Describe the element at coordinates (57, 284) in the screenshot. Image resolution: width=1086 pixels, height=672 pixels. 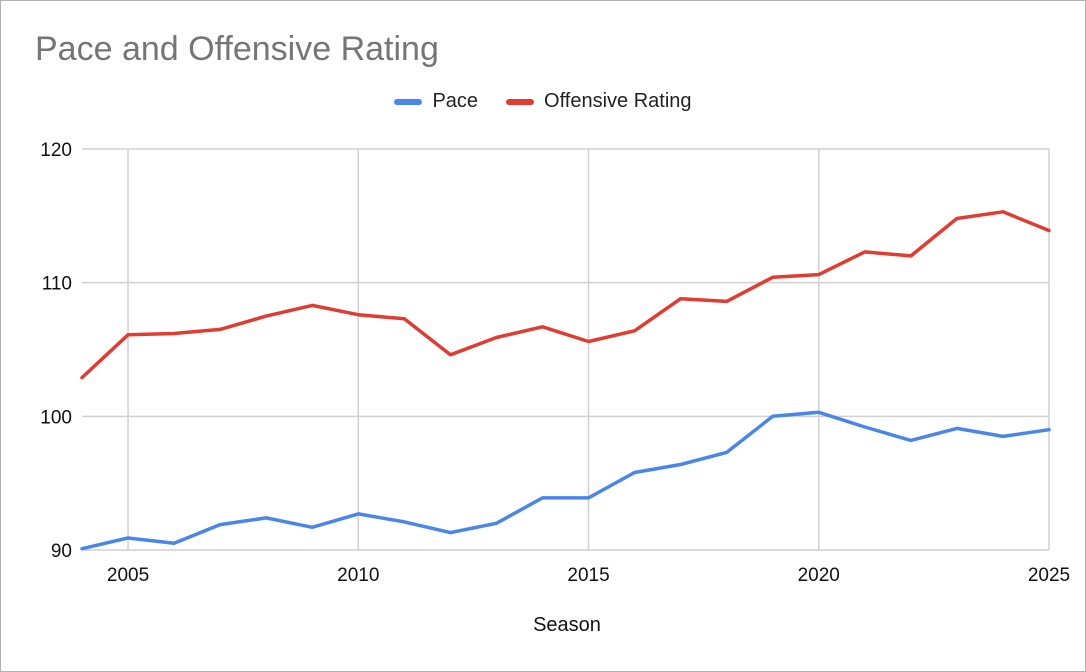
I see `y-tick-label: 110` at that location.